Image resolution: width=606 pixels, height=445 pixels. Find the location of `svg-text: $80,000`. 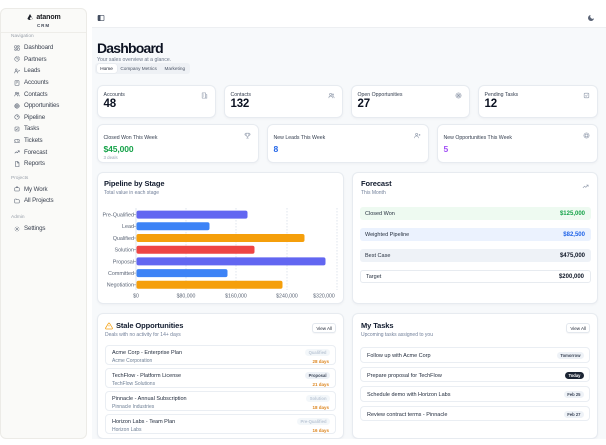

svg-text: $80,000 is located at coordinates (186, 297).